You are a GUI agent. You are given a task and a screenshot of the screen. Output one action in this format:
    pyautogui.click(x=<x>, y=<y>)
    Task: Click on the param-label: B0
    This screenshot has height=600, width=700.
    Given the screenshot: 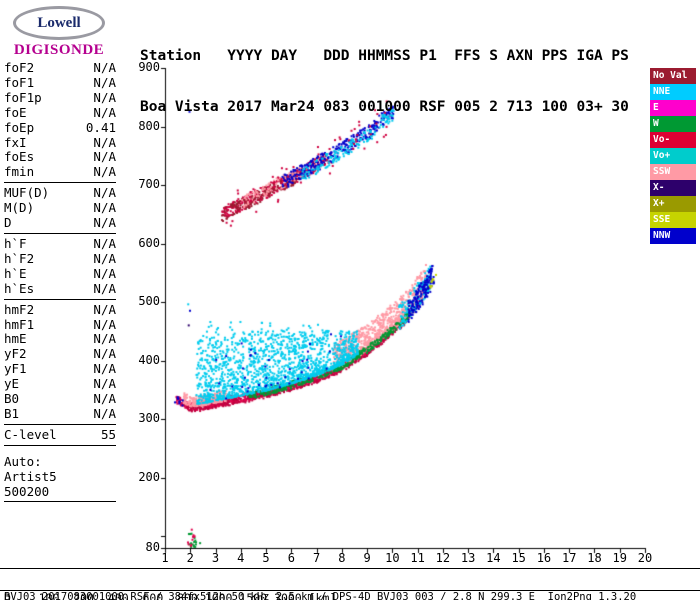 What is the action you would take?
    pyautogui.click(x=12, y=399)
    